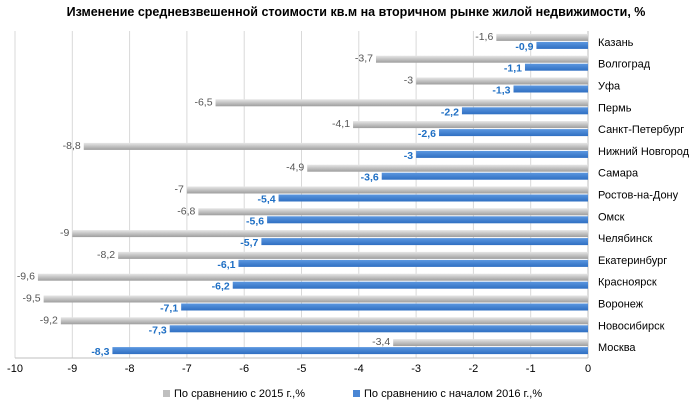  I want to click on x-tick-label: 0, so click(588, 369).